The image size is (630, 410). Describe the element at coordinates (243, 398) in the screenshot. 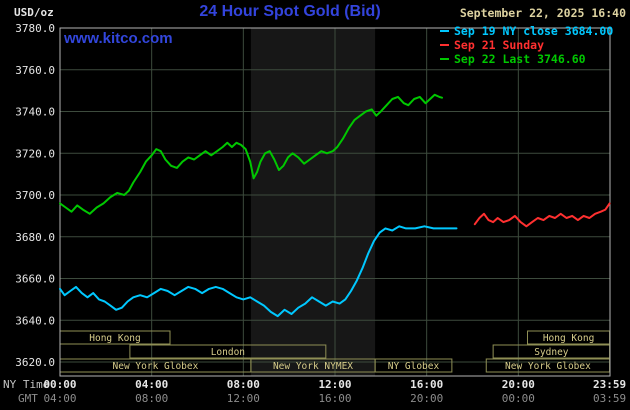

I see `x-tick-label-gmt: 12:00` at that location.